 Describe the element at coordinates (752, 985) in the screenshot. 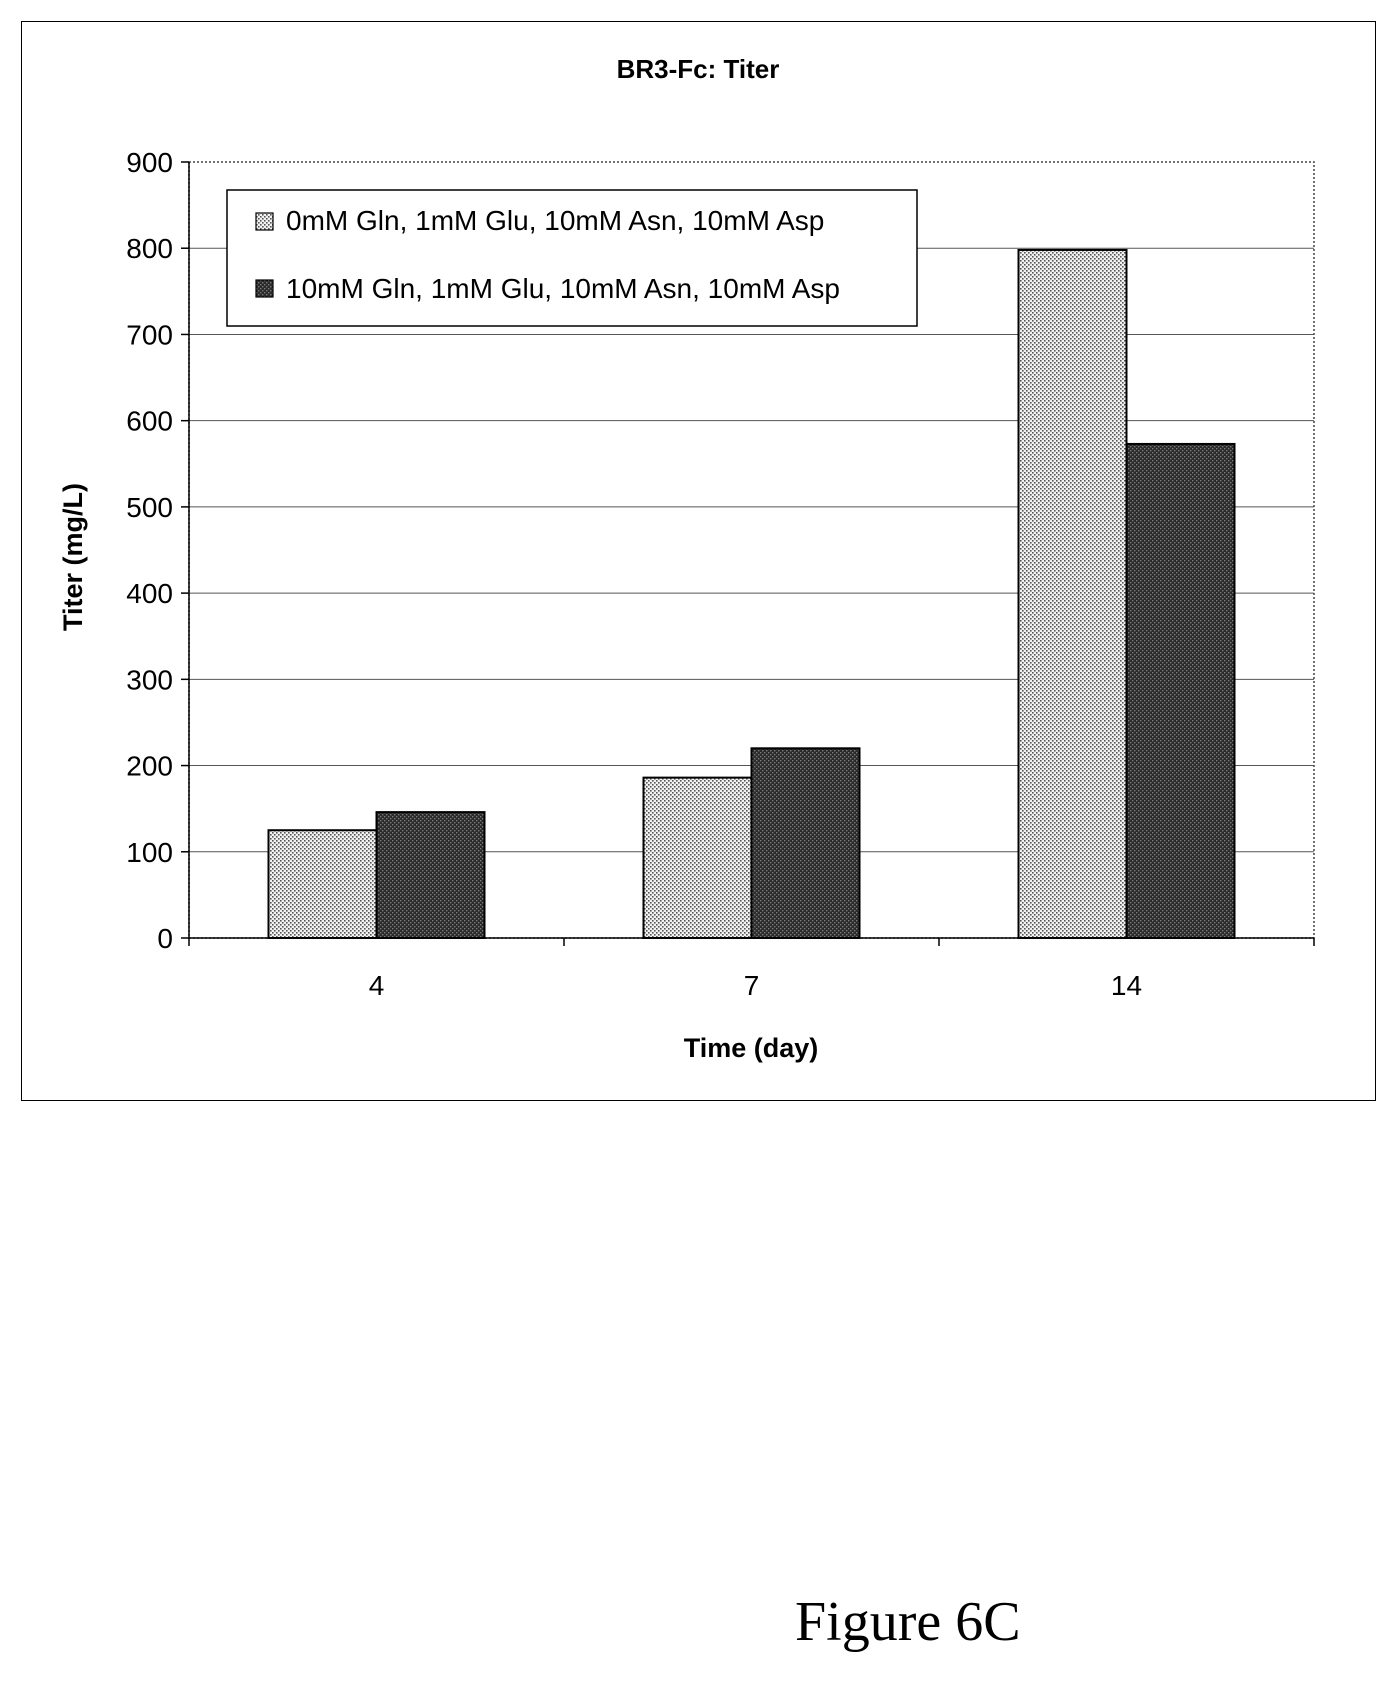

I see `x-tick-label: 7` at that location.